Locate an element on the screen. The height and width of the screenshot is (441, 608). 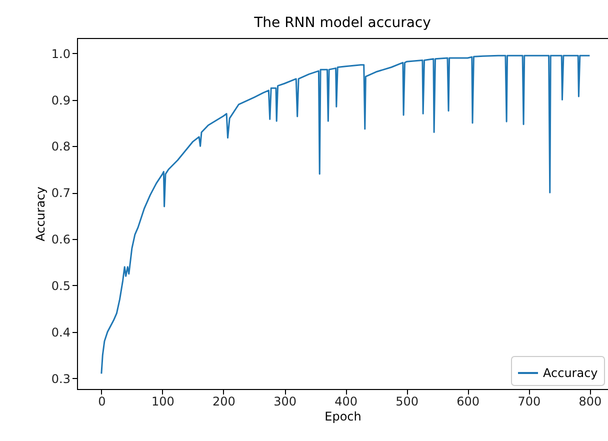
y-tick-label: 0.8 is located at coordinates (60, 147).